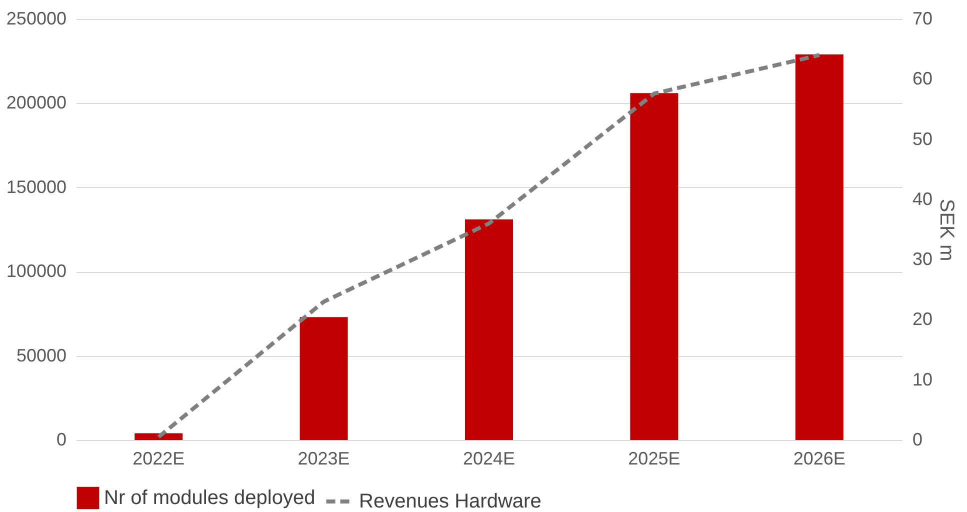 Image resolution: width=967 pixels, height=512 pixels. Describe the element at coordinates (922, 198) in the screenshot. I see `y2-tick-label: 40` at that location.